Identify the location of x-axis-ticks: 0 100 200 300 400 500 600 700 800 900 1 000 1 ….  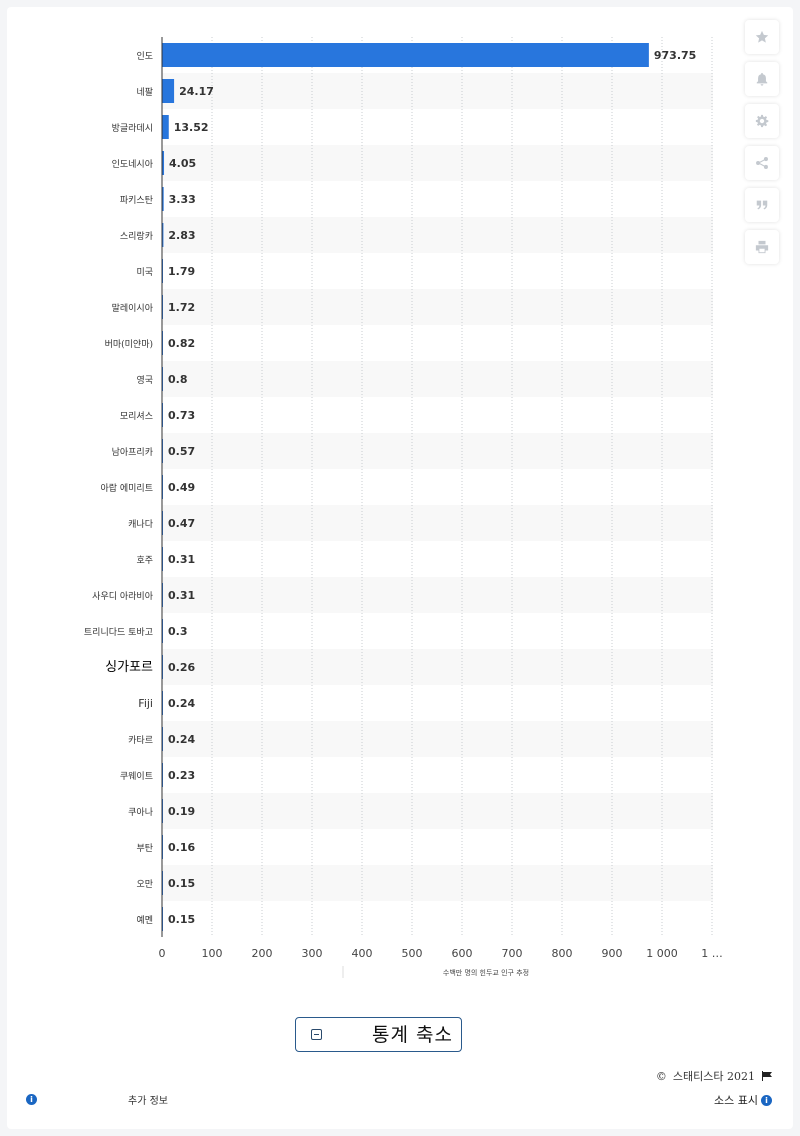
(441, 953).